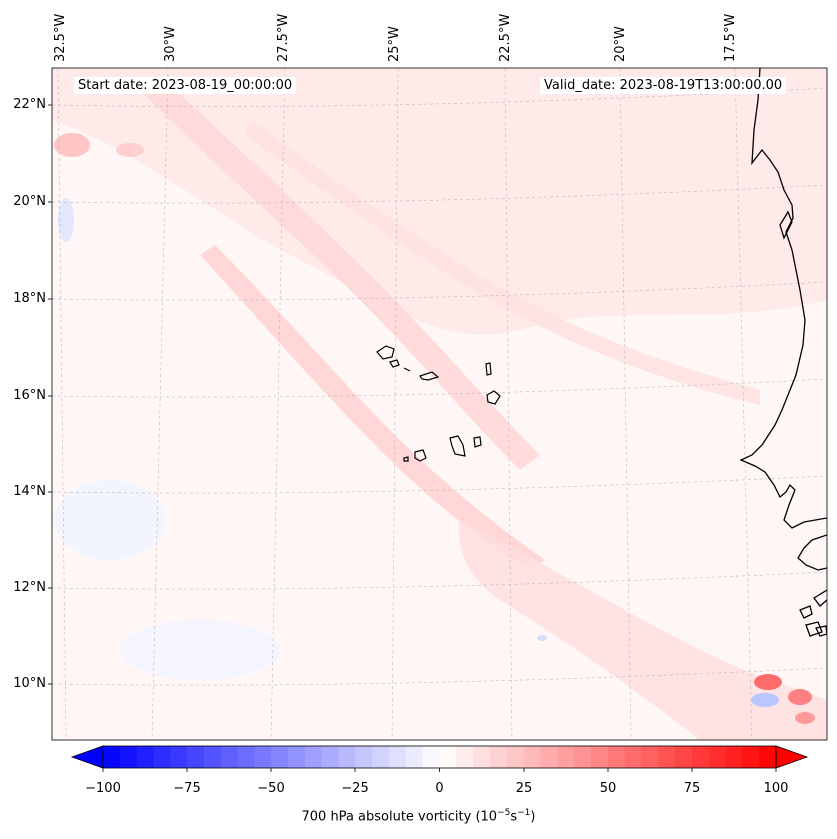 Image resolution: width=837 pixels, height=839 pixels. Describe the element at coordinates (170, 44) in the screenshot. I see `longitude-label: 30°W` at that location.